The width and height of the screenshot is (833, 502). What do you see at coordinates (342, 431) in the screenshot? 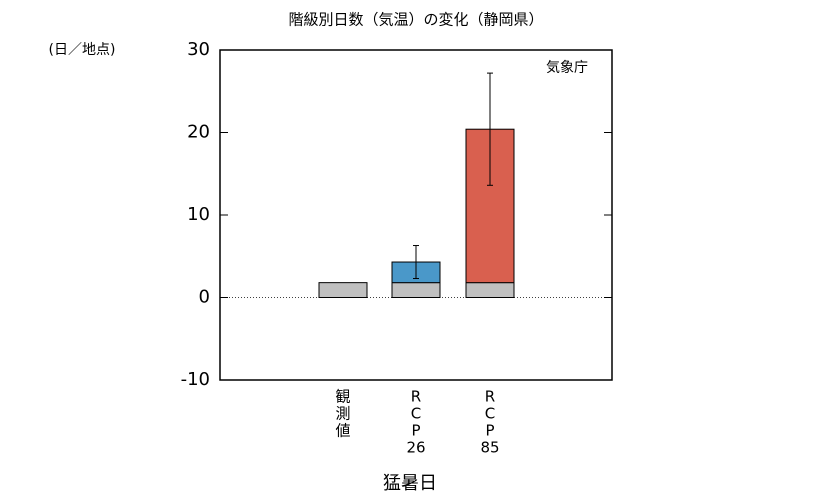
I see `x-tick-label: 値` at bounding box center [342, 431].